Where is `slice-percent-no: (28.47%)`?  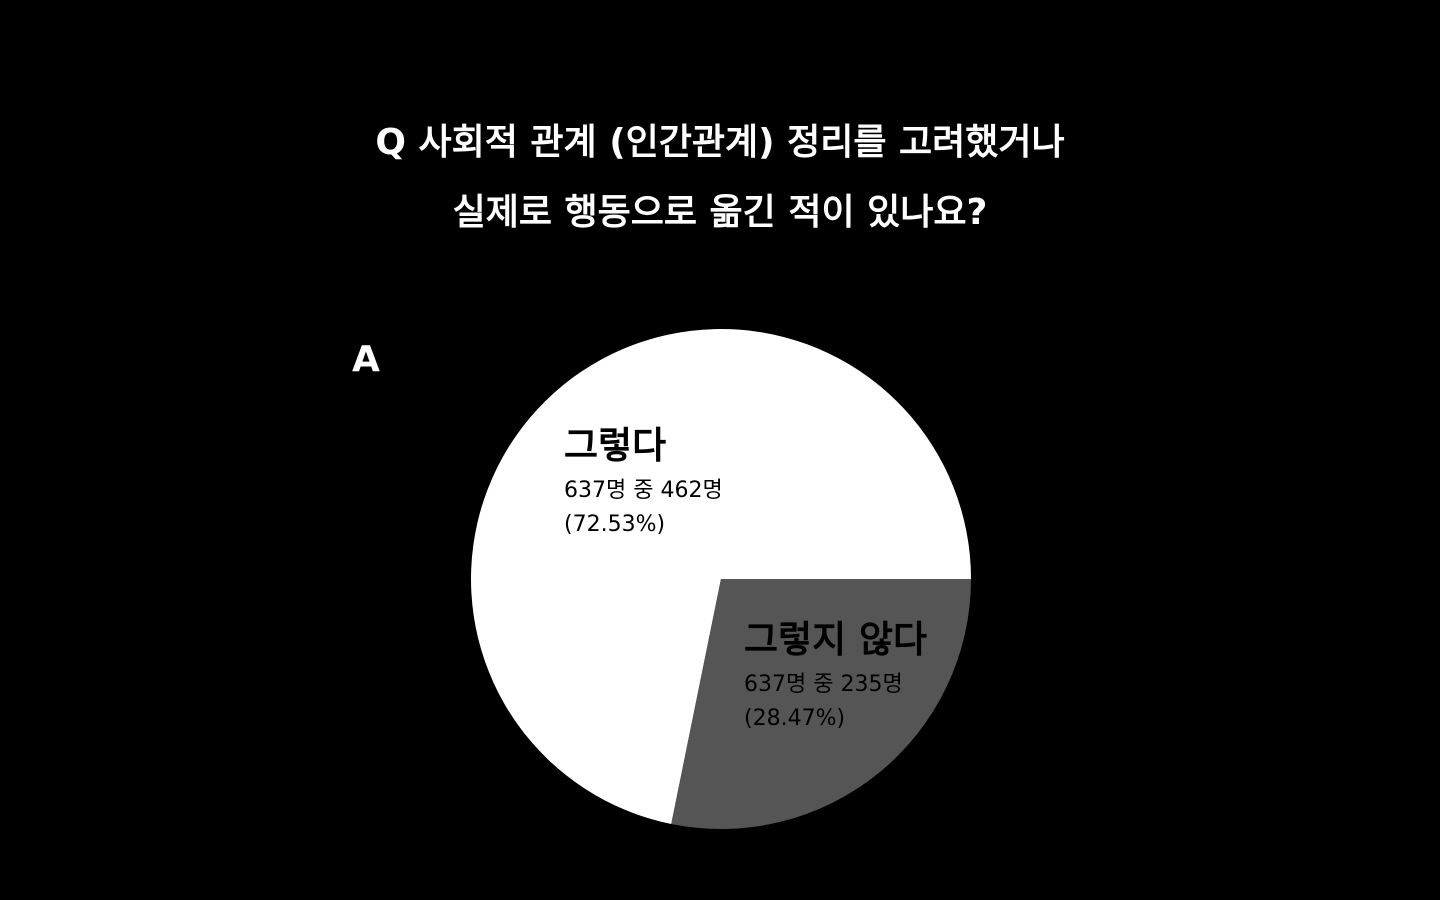 slice-percent-no: (28.47%) is located at coordinates (794, 718).